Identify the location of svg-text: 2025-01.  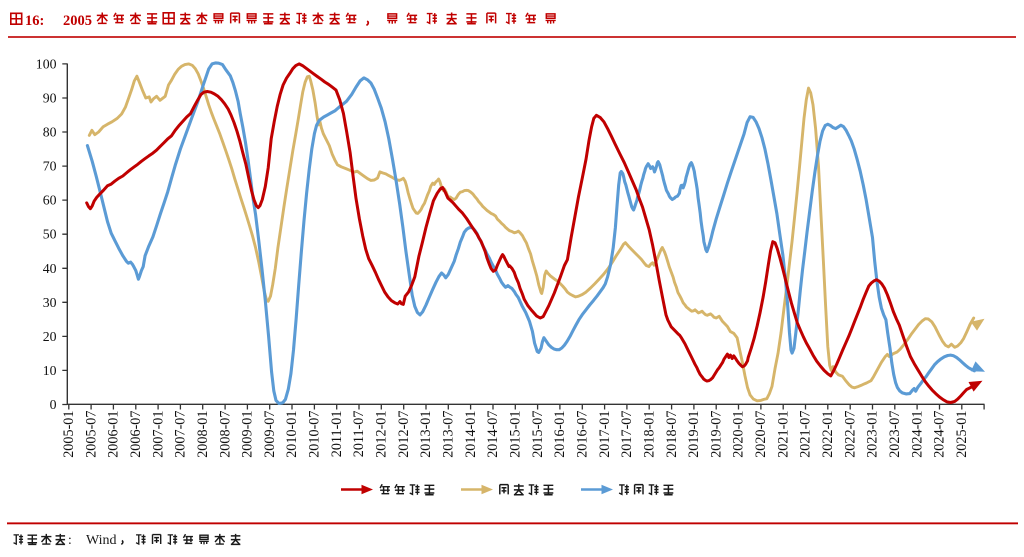
(962, 434).